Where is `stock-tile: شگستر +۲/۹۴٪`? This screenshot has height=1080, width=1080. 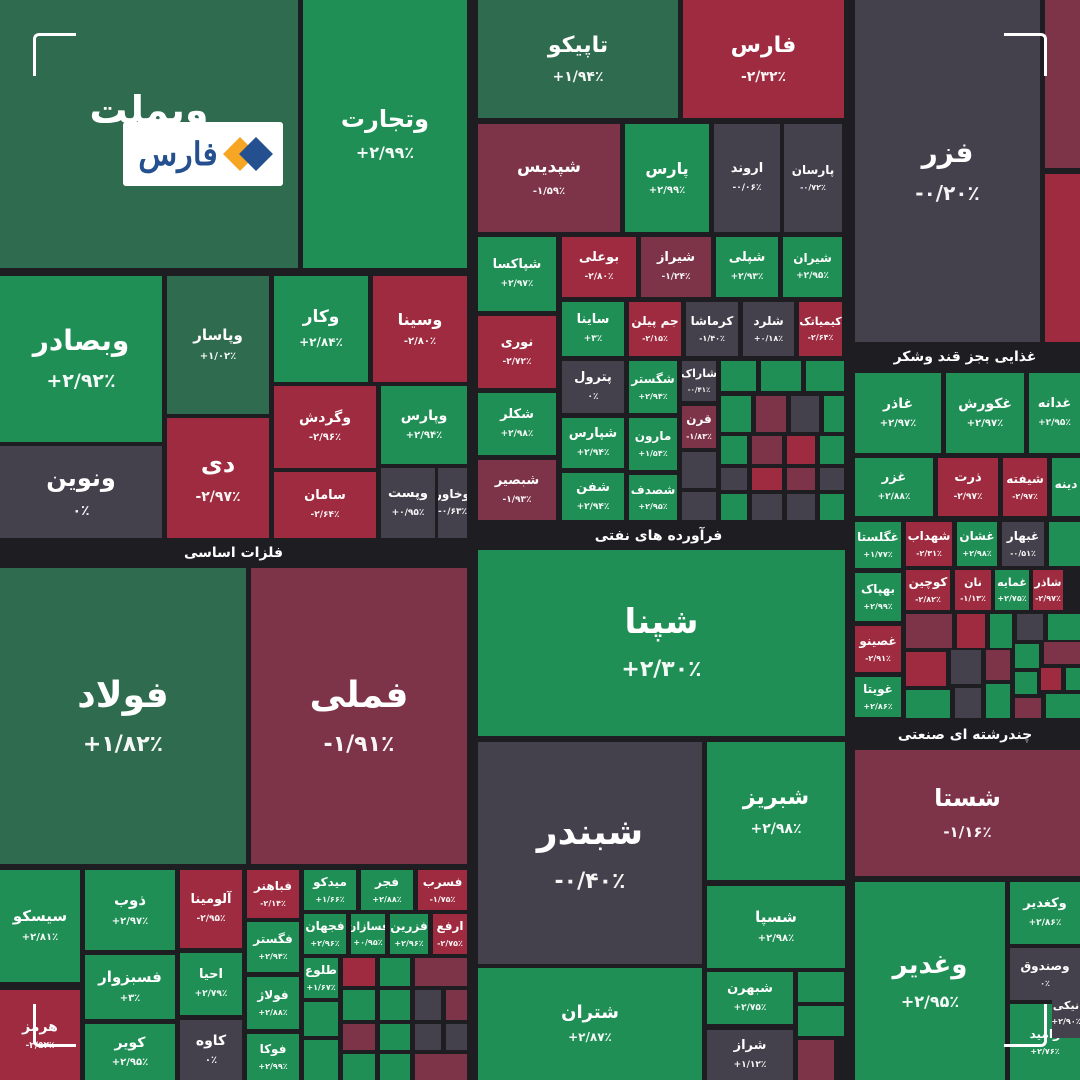
stock-tile: شگستر +۲/۹۴٪ is located at coordinates (653, 387).